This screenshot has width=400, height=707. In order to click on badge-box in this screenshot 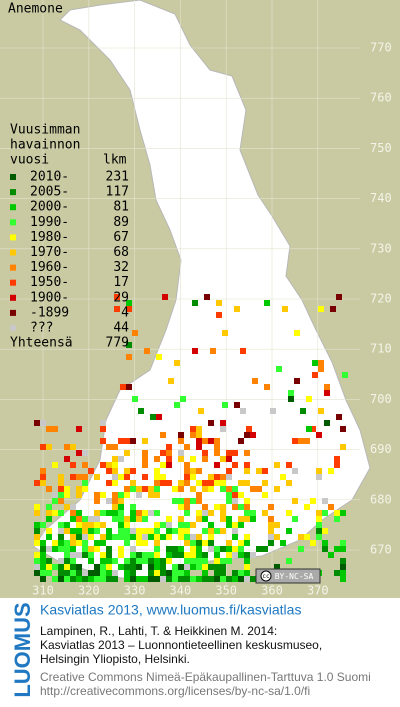, I will do `click(288, 576)`.